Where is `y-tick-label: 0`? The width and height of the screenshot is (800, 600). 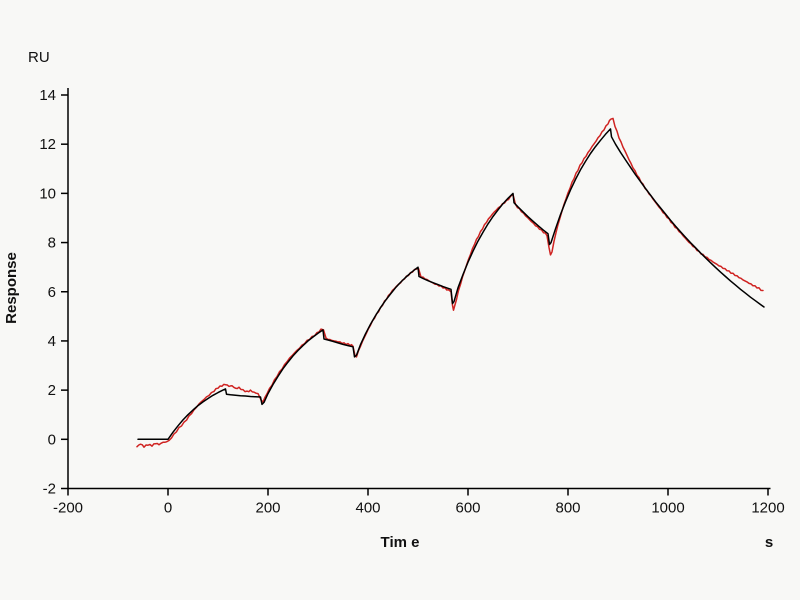
y-tick-label: 0 is located at coordinates (52, 439).